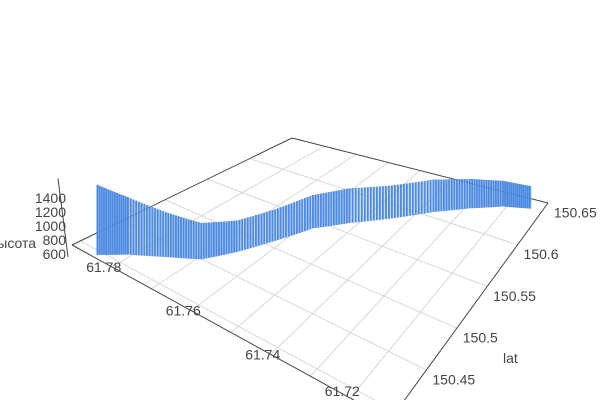  Describe the element at coordinates (514, 296) in the screenshot. I see `y-tick-label: 150.55` at that location.